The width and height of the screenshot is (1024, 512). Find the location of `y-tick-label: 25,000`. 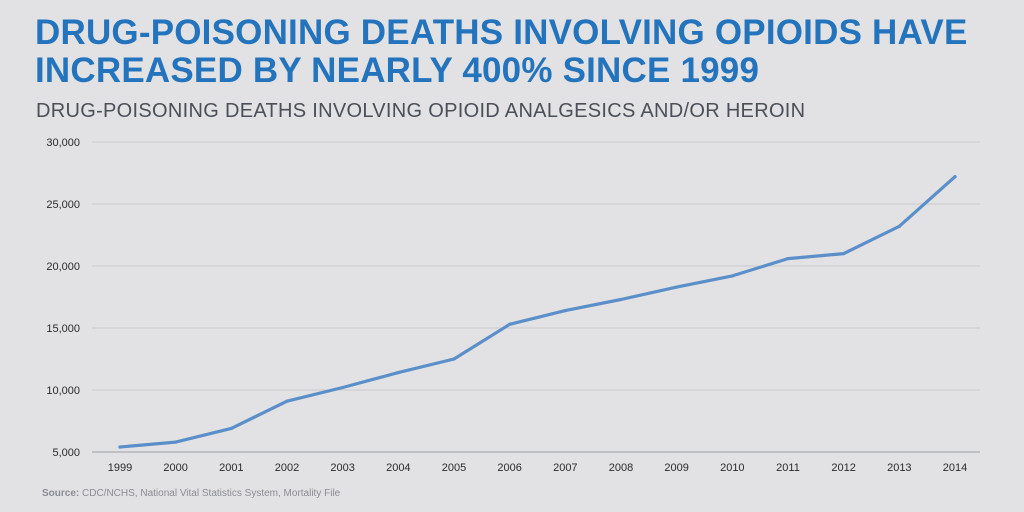

y-tick-label: 25,000 is located at coordinates (63, 205).